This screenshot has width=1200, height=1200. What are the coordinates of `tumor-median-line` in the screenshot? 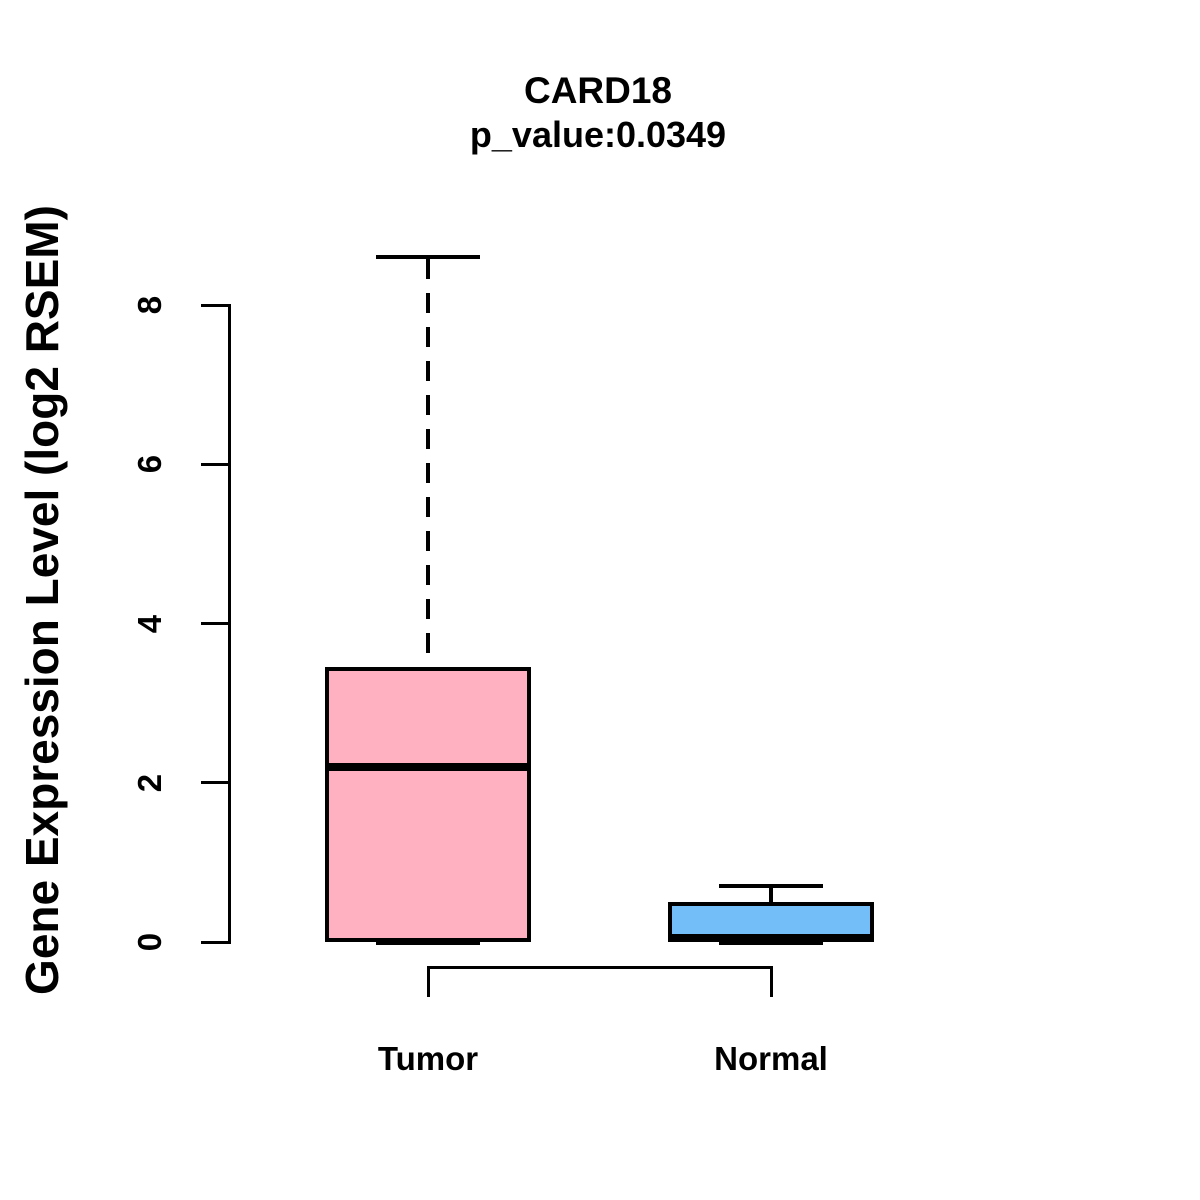 It's located at (428, 766).